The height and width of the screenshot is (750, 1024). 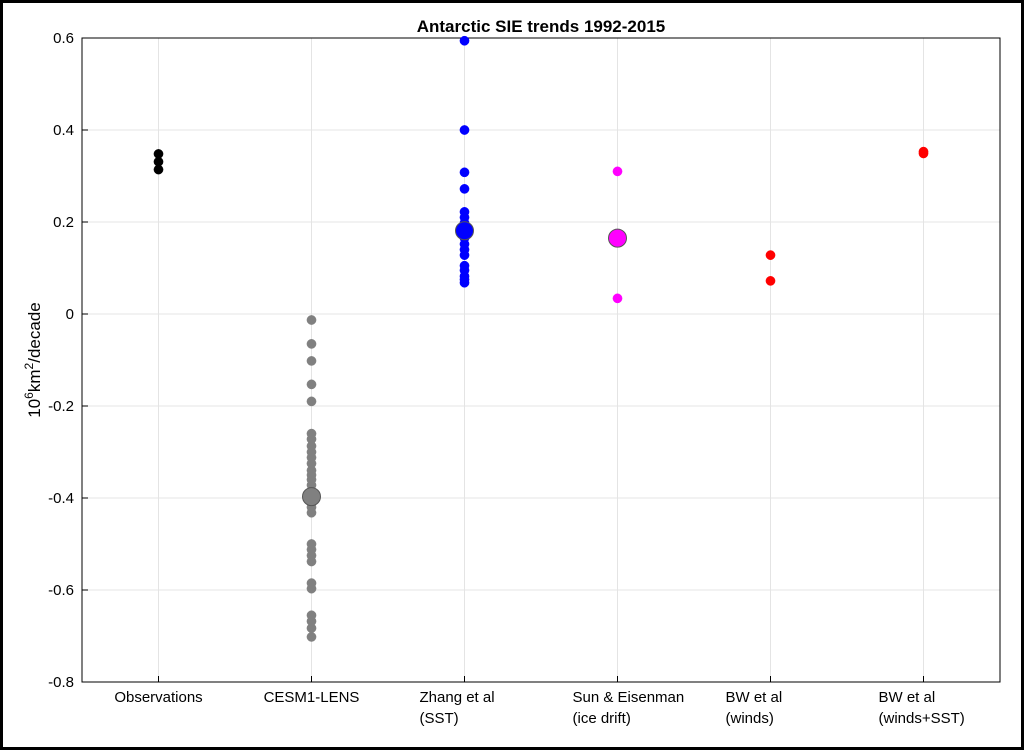 What do you see at coordinates (61, 682) in the screenshot?
I see `y-tick-label: -0.8` at bounding box center [61, 682].